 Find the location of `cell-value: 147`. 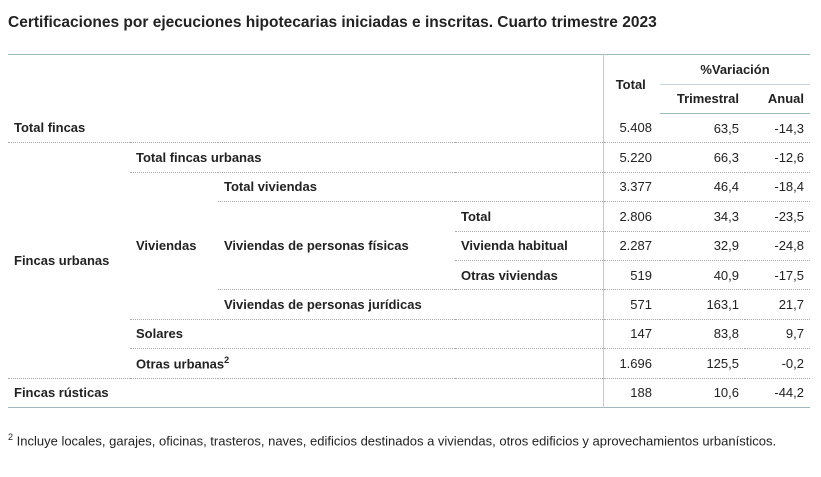

cell-value: 147 is located at coordinates (631, 334).